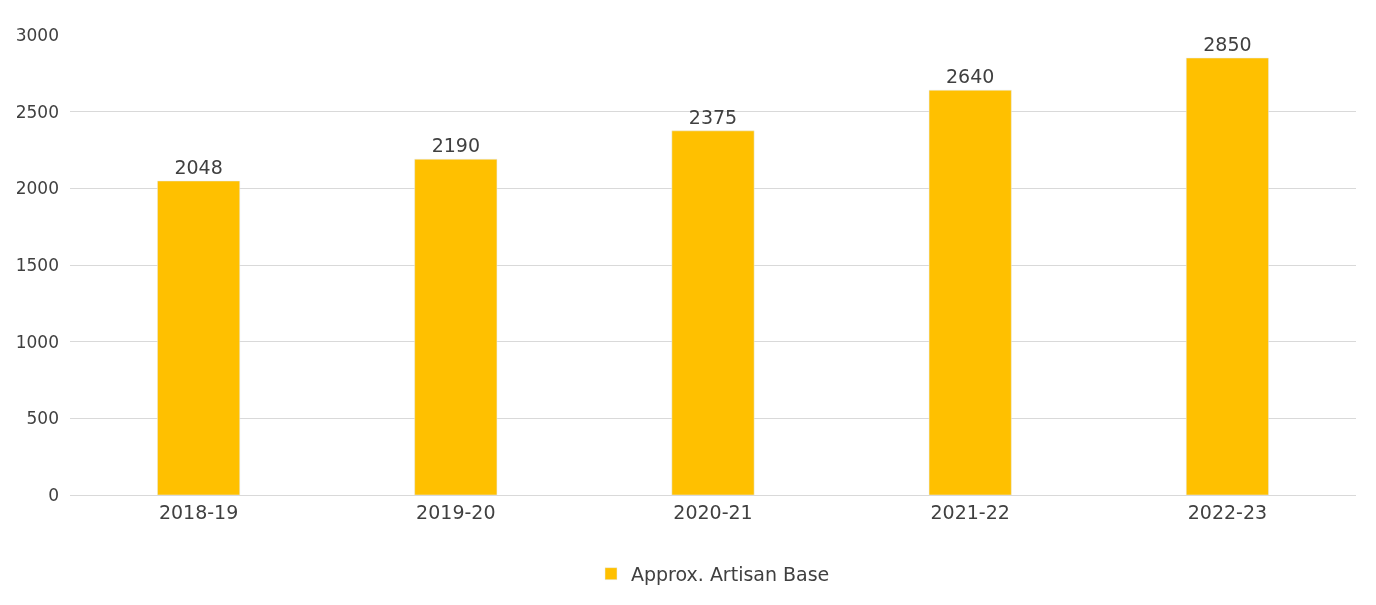 This screenshot has width=1376, height=605. I want to click on data-label: 2375, so click(713, 116).